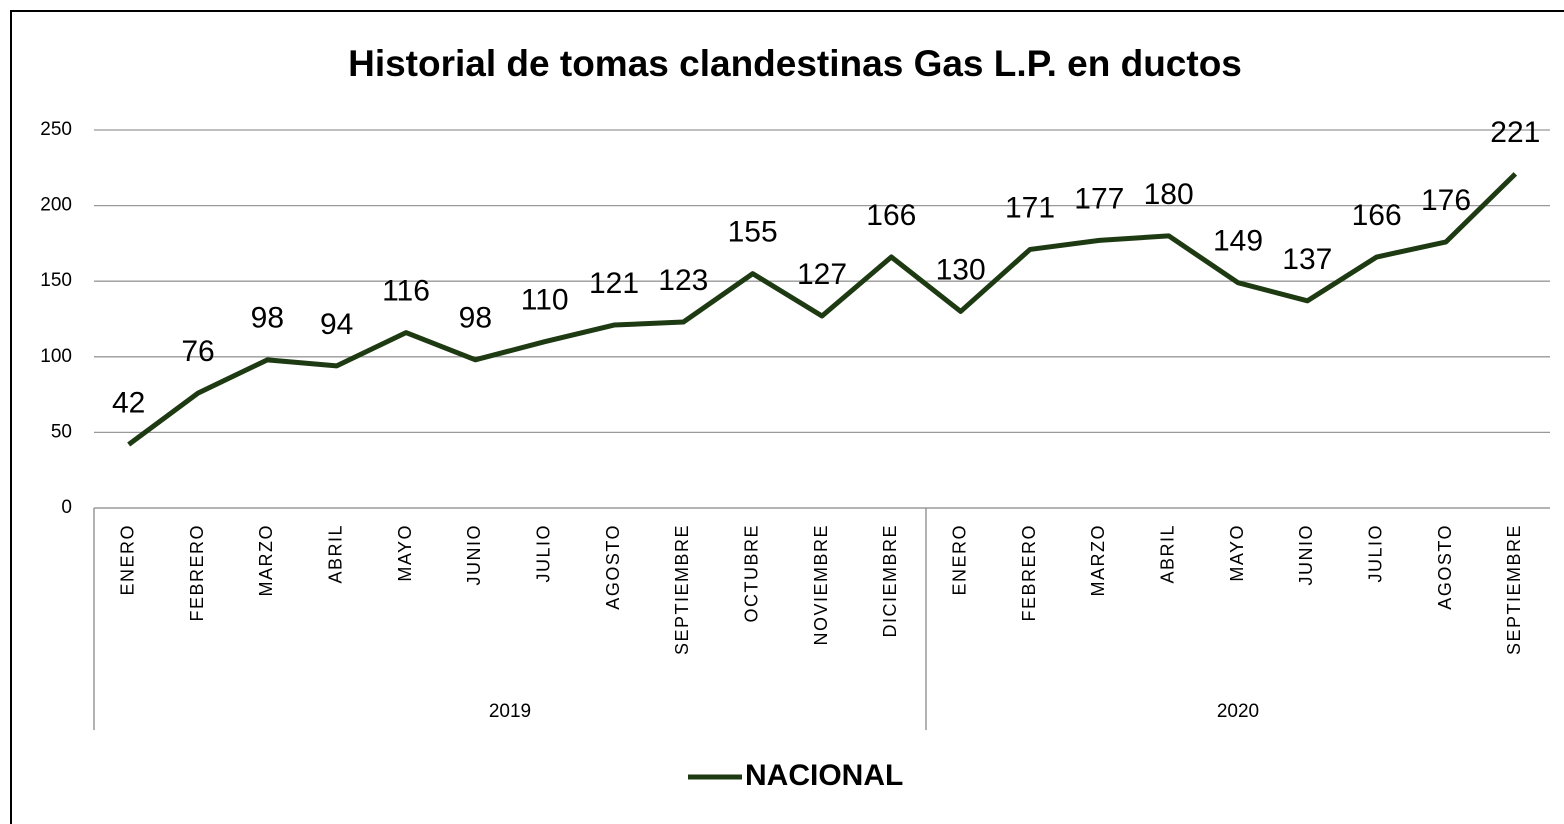  I want to click on group-label: 2020, so click(1238, 711).